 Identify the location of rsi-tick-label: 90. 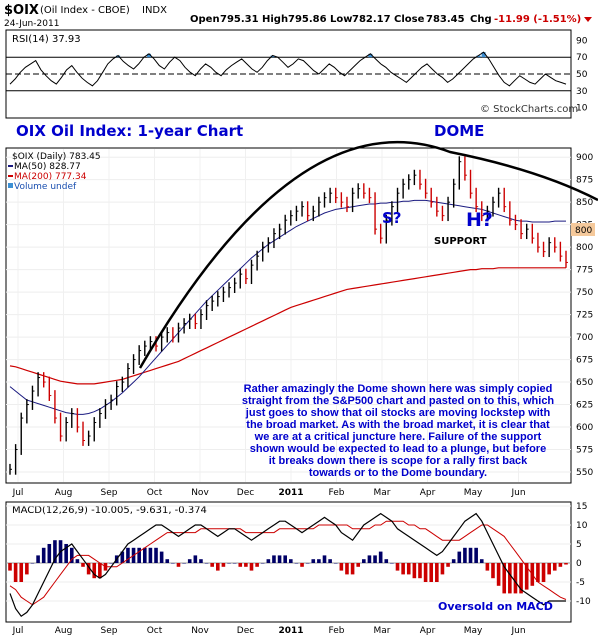
(582, 41).